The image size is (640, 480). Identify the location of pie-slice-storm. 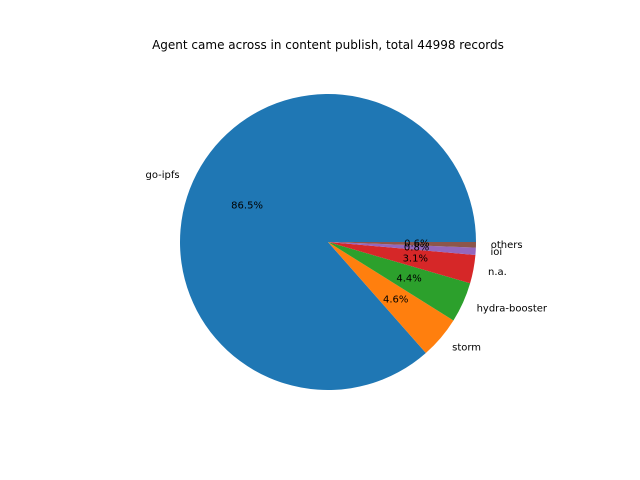
(391, 298).